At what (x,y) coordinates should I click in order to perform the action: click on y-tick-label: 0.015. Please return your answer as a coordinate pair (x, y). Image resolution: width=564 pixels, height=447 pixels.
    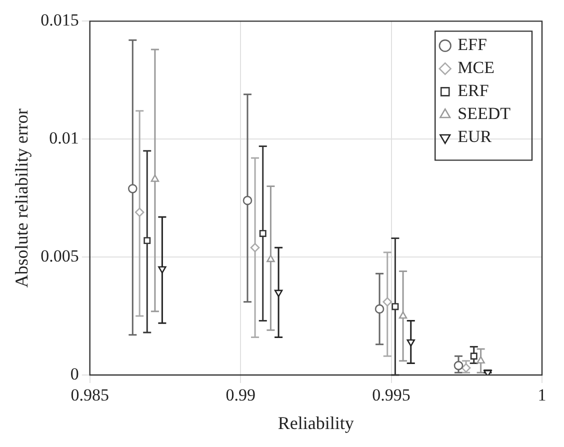
    Looking at the image, I should click on (59, 20).